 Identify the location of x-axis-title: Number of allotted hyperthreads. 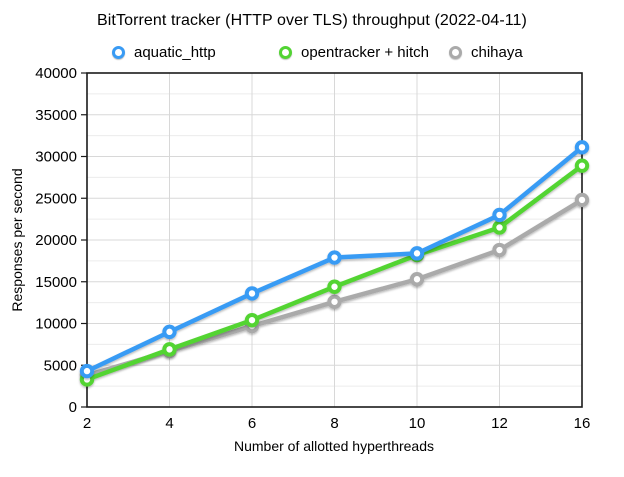
(334, 446).